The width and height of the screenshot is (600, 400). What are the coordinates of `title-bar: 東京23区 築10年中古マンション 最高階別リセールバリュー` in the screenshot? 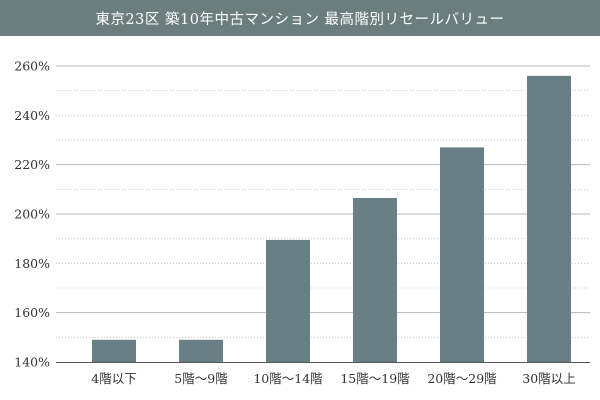 It's located at (300, 18).